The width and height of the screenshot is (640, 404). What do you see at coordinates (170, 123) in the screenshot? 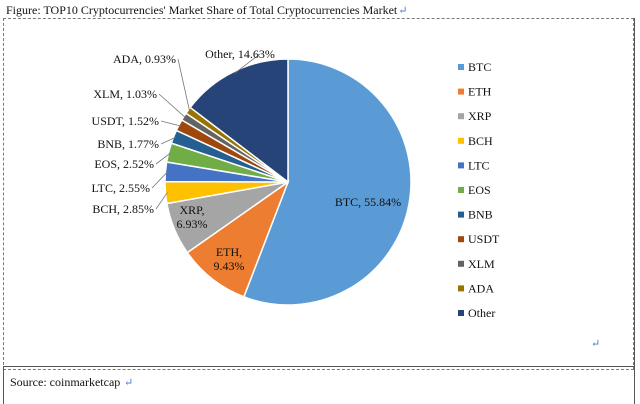
I see `leader-line-usdt` at bounding box center [170, 123].